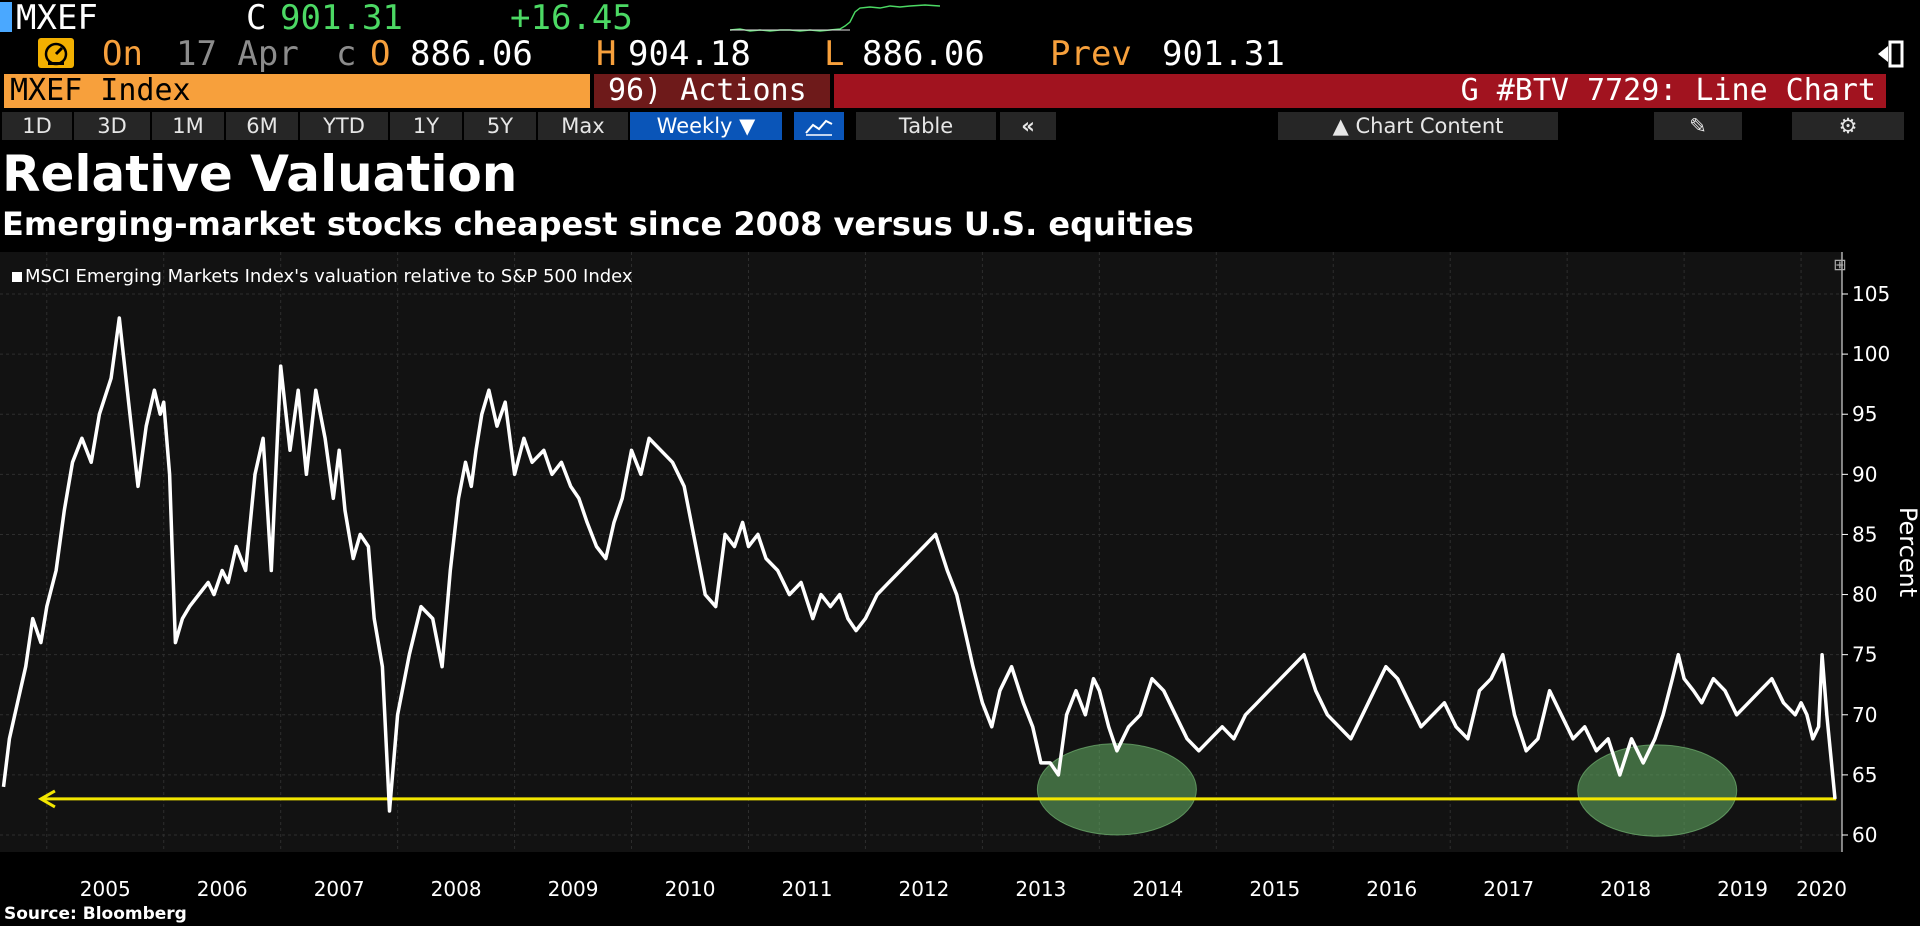 This screenshot has width=1920, height=926. I want to click on y-tick-label: 70, so click(1864, 715).